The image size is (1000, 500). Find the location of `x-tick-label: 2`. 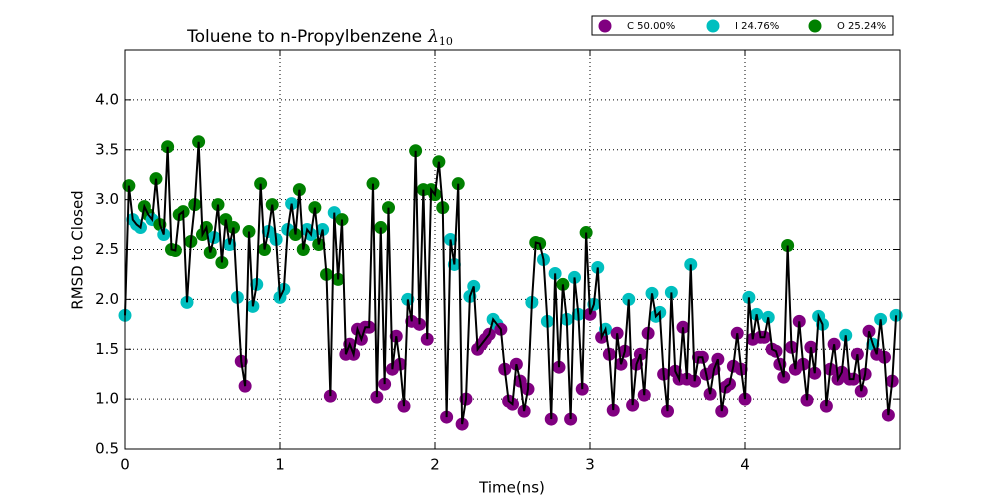

x-tick-label: 2 is located at coordinates (435, 465).